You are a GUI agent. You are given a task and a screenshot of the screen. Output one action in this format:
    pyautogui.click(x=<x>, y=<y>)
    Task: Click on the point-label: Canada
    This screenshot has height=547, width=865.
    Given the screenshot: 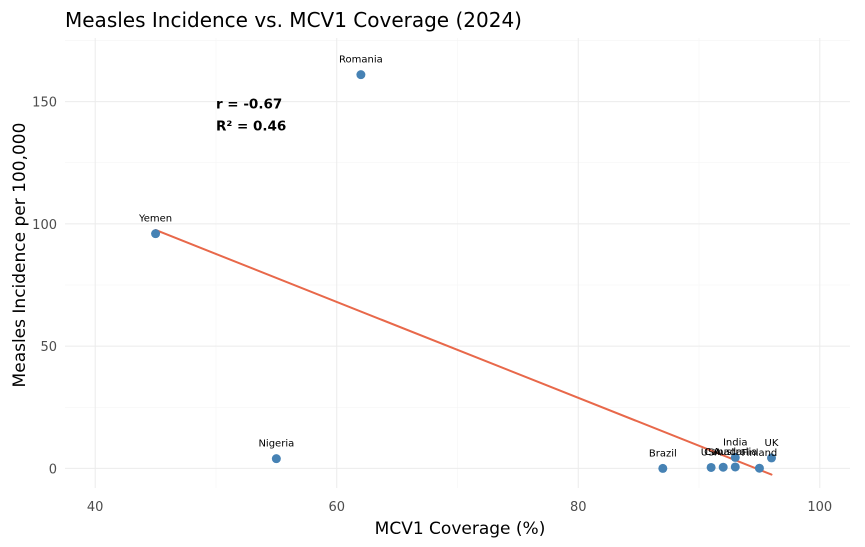 What is the action you would take?
    pyautogui.click(x=723, y=452)
    